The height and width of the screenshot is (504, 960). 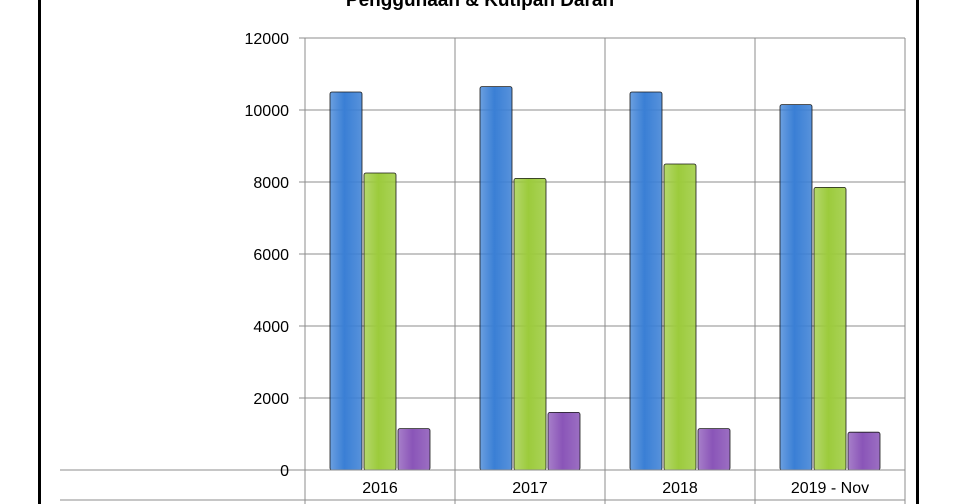 What do you see at coordinates (530, 324) in the screenshot?
I see `bar-2017-s2` at bounding box center [530, 324].